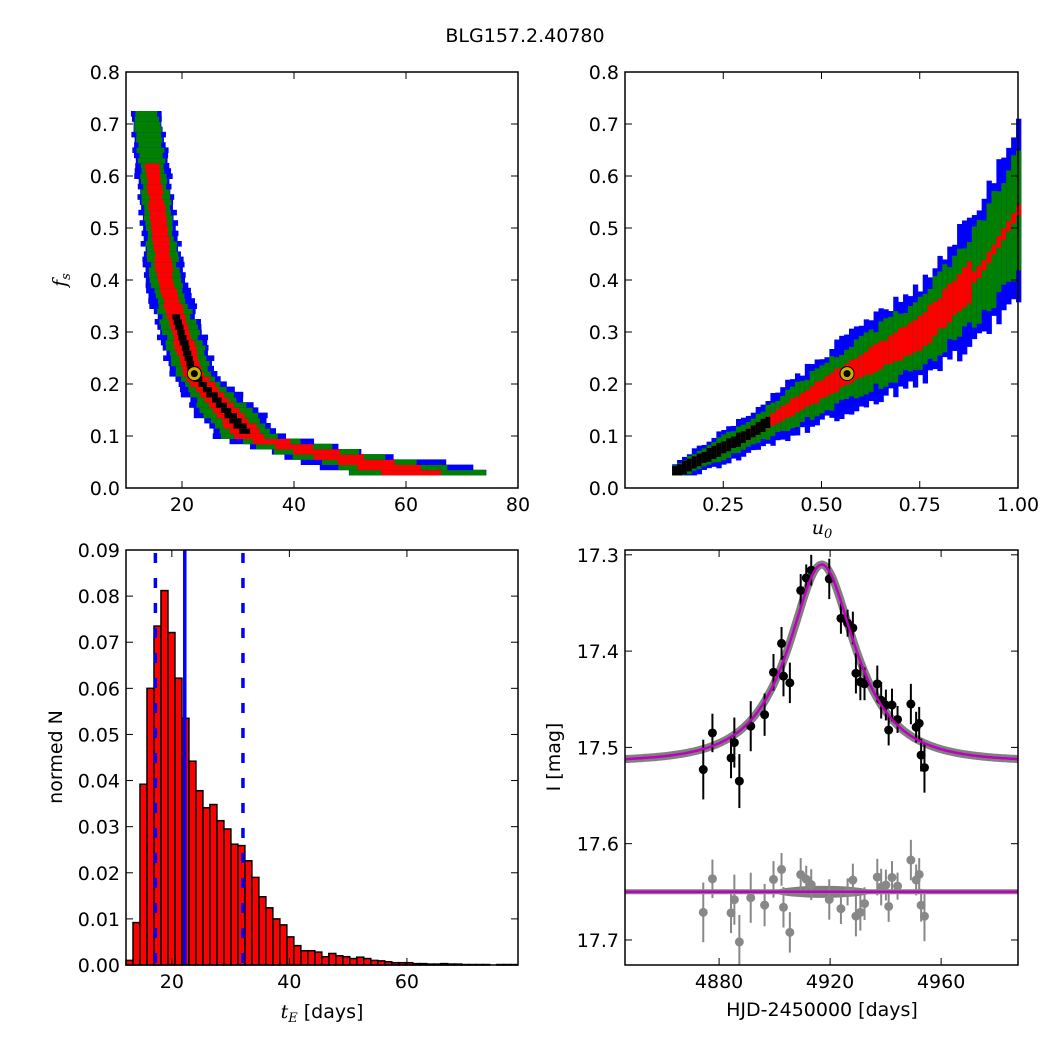 The width and height of the screenshot is (1050, 1050). What do you see at coordinates (821, 505) in the screenshot?
I see `x-tick-label: 0.50` at bounding box center [821, 505].